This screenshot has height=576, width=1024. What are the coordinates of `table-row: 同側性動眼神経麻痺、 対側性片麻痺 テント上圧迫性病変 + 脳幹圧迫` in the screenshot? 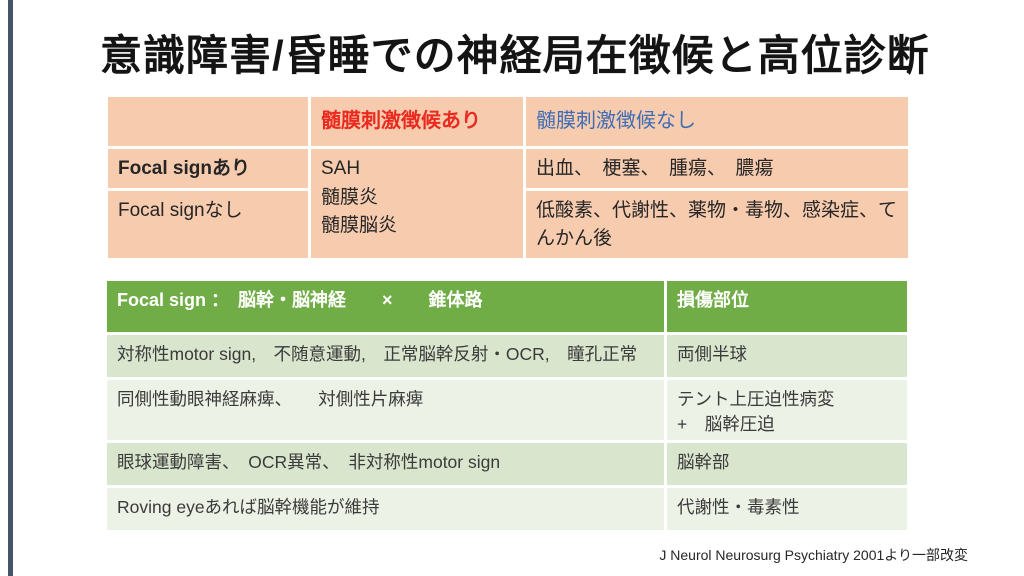 It's located at (507, 410).